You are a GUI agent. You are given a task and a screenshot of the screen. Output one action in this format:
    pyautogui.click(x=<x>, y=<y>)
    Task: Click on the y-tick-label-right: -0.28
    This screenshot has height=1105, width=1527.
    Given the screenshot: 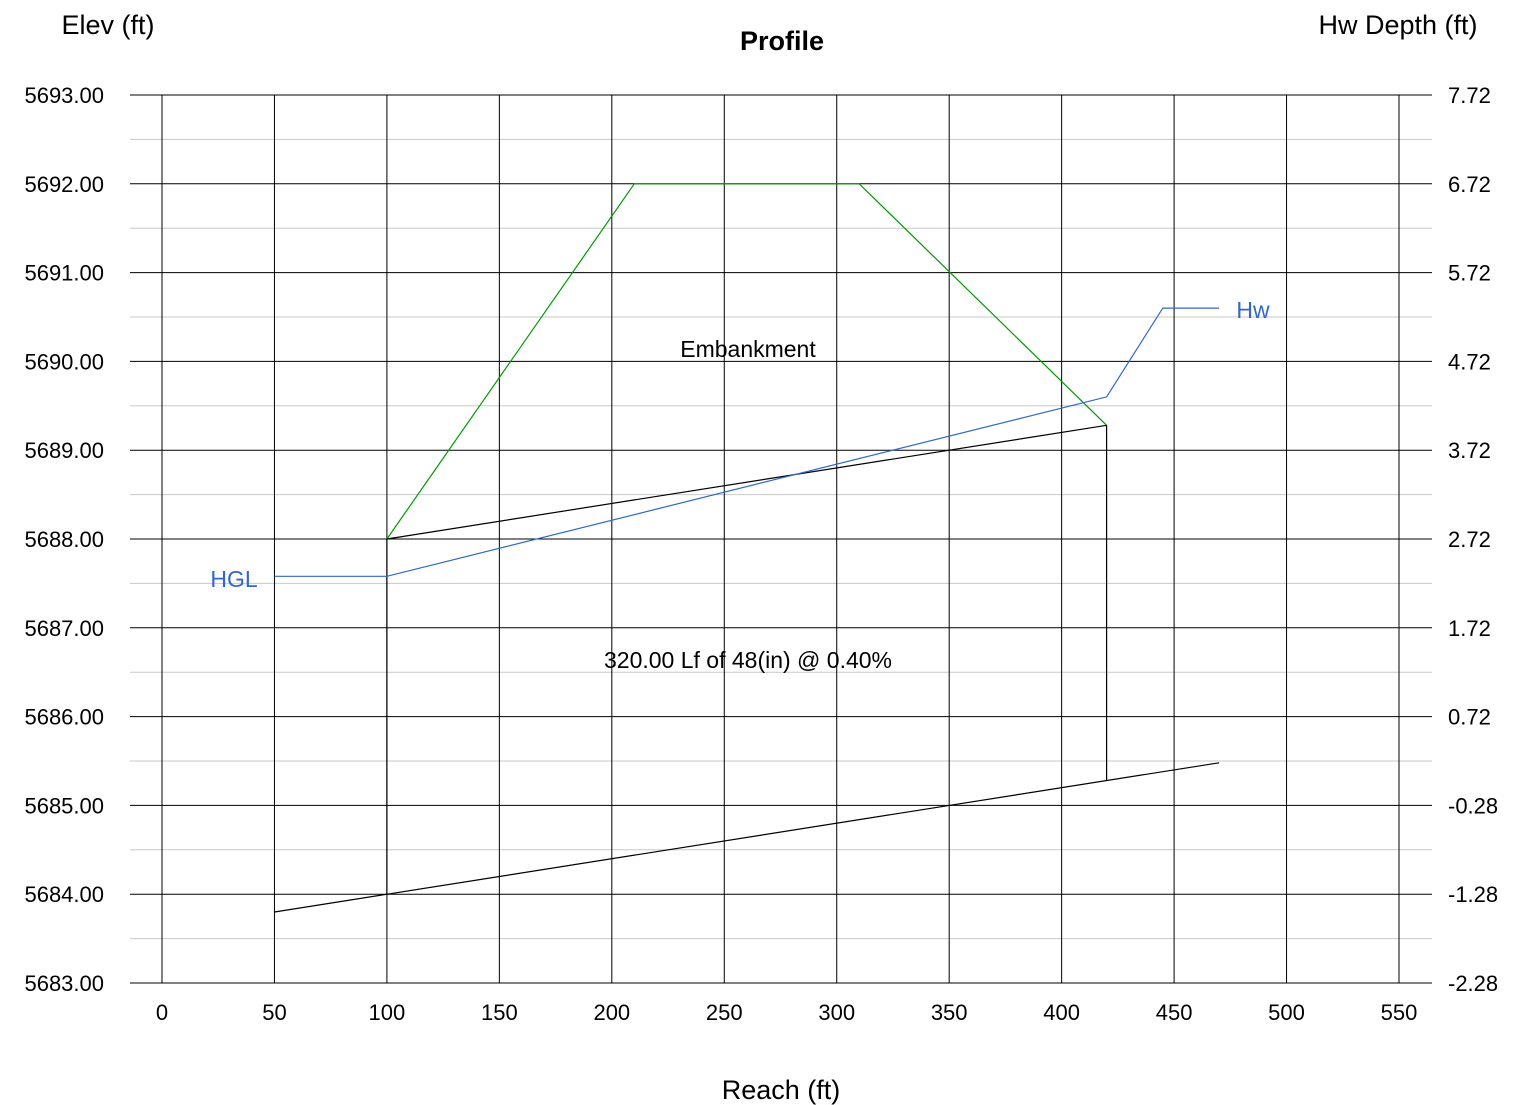 What is the action you would take?
    pyautogui.click(x=1473, y=805)
    